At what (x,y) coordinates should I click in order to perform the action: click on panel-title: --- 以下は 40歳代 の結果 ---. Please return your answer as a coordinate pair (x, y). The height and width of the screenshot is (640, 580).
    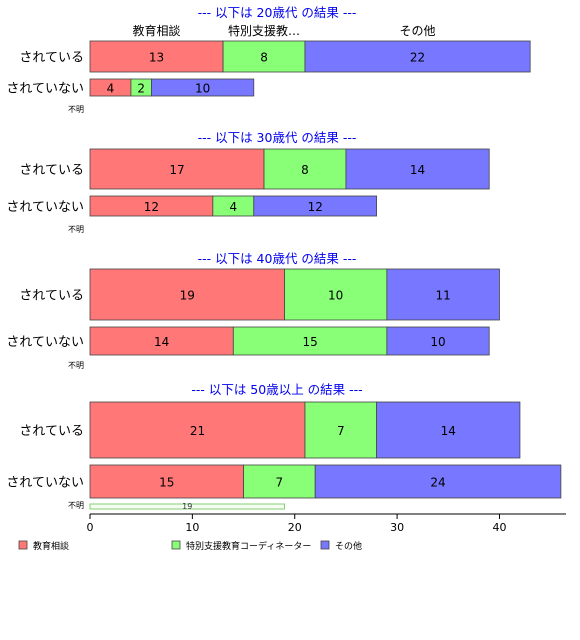
    Looking at the image, I should click on (277, 258).